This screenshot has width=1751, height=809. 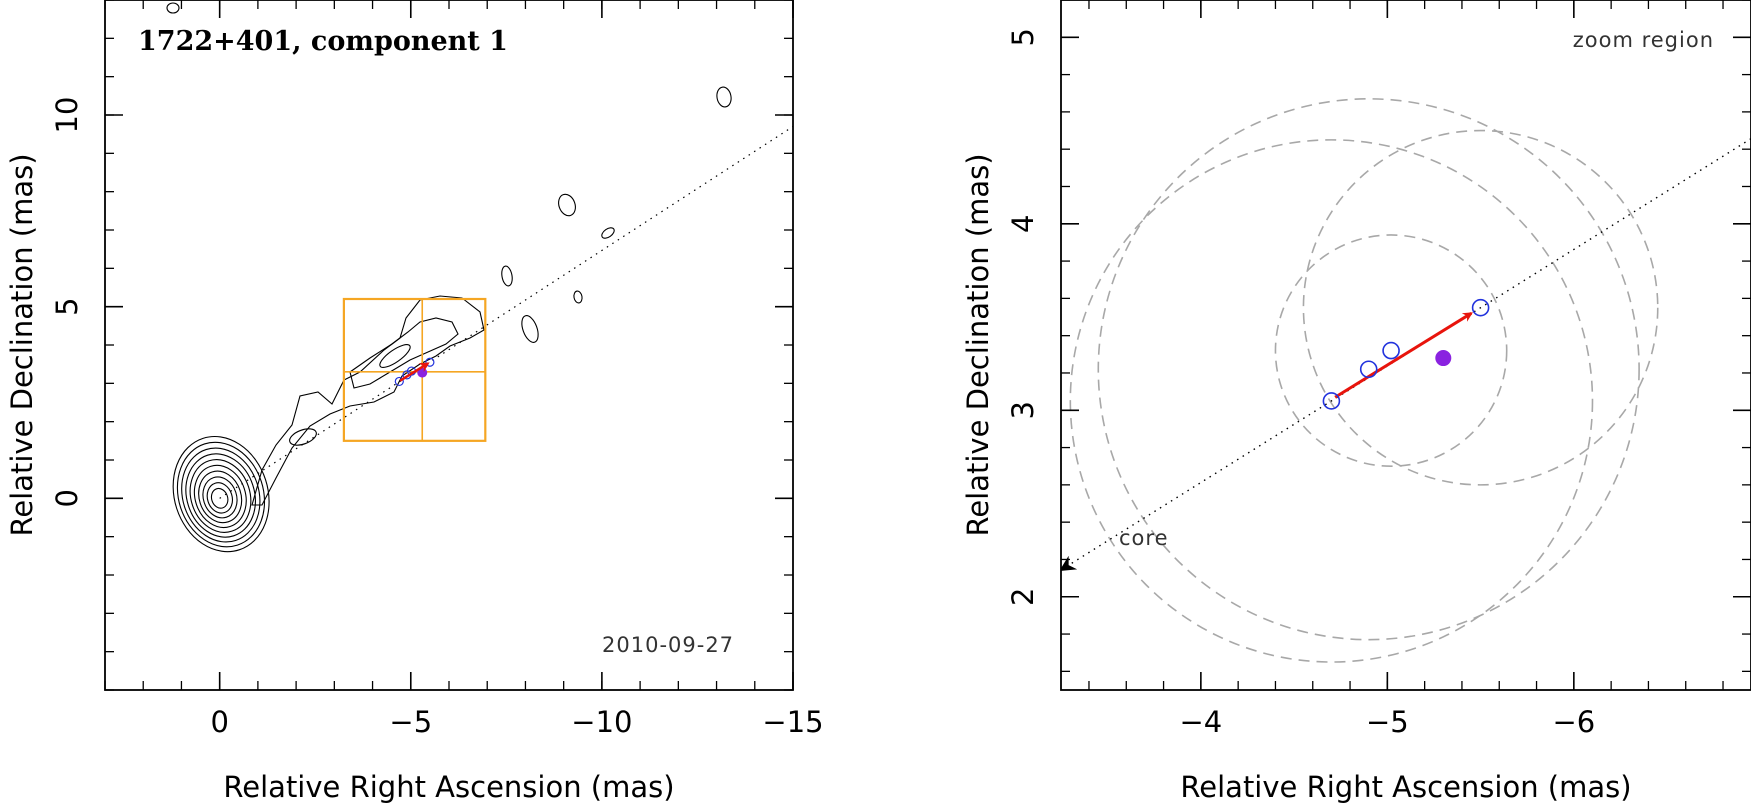 I want to click on y-tick-label: 2, so click(x=1023, y=597).